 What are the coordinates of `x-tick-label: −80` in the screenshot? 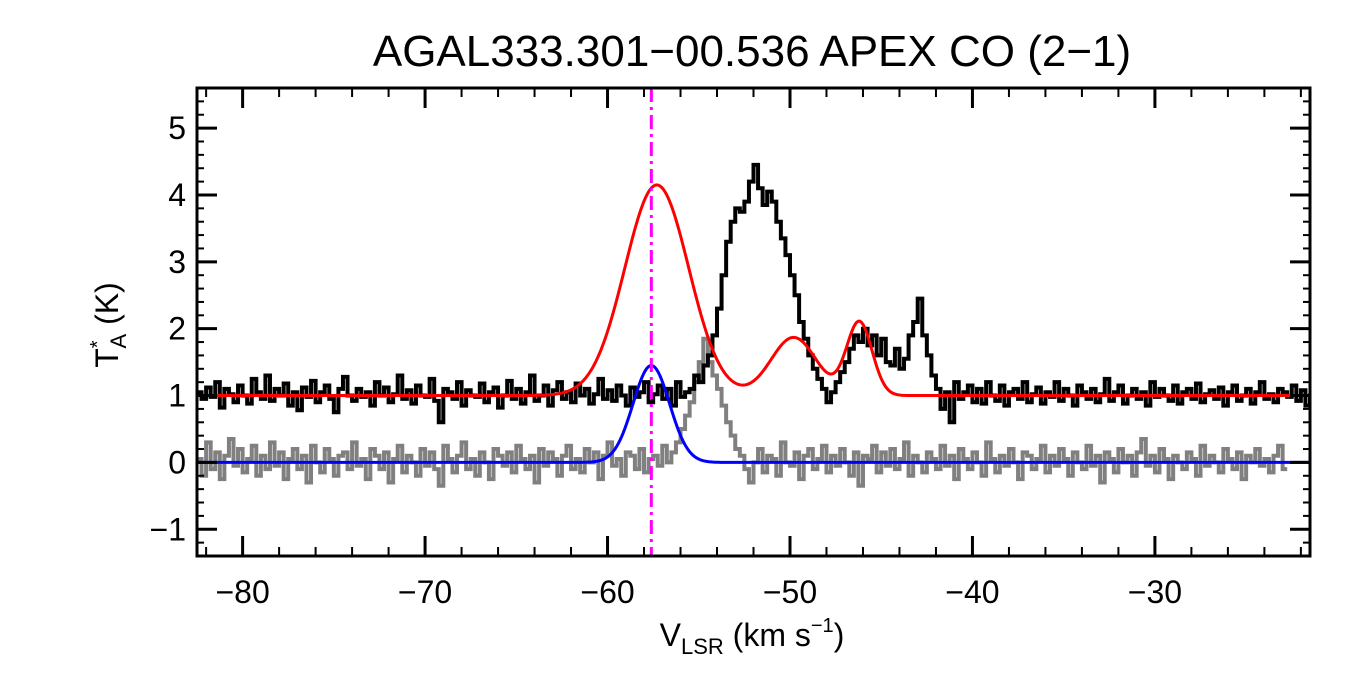 It's located at (242, 592).